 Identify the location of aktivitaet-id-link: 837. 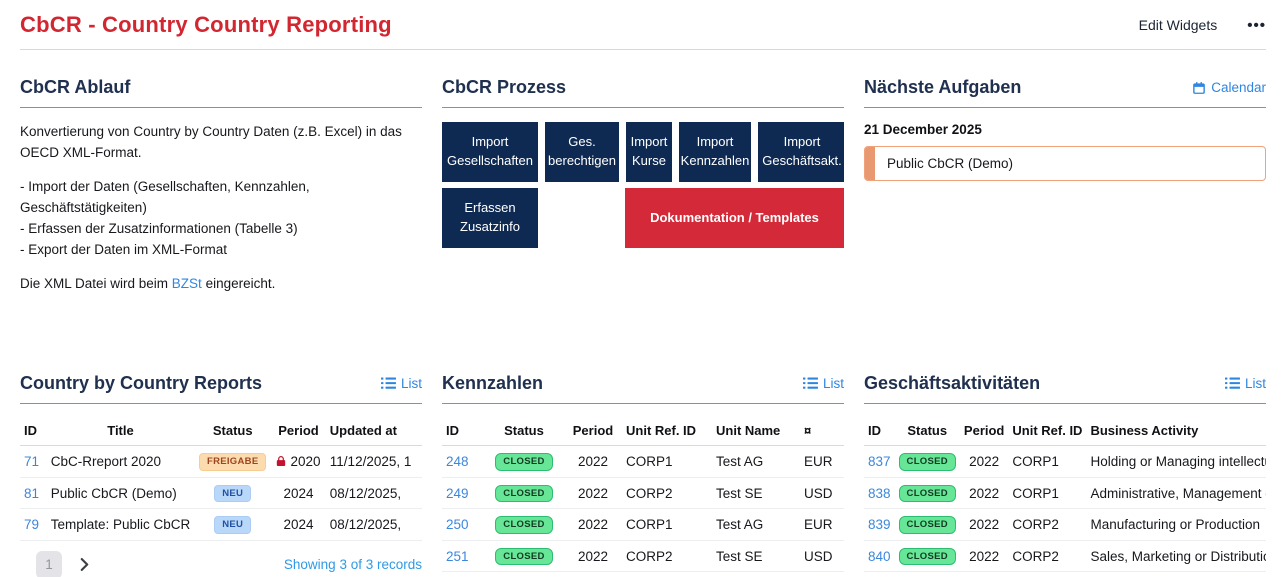
(879, 462).